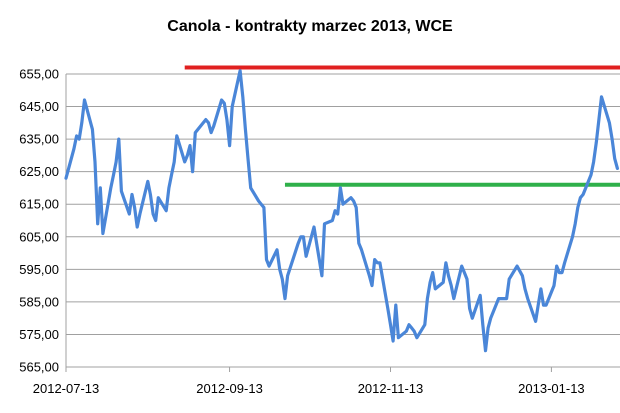 This screenshot has height=413, width=620. I want to click on y-tick-label: 625,00, so click(39, 171).